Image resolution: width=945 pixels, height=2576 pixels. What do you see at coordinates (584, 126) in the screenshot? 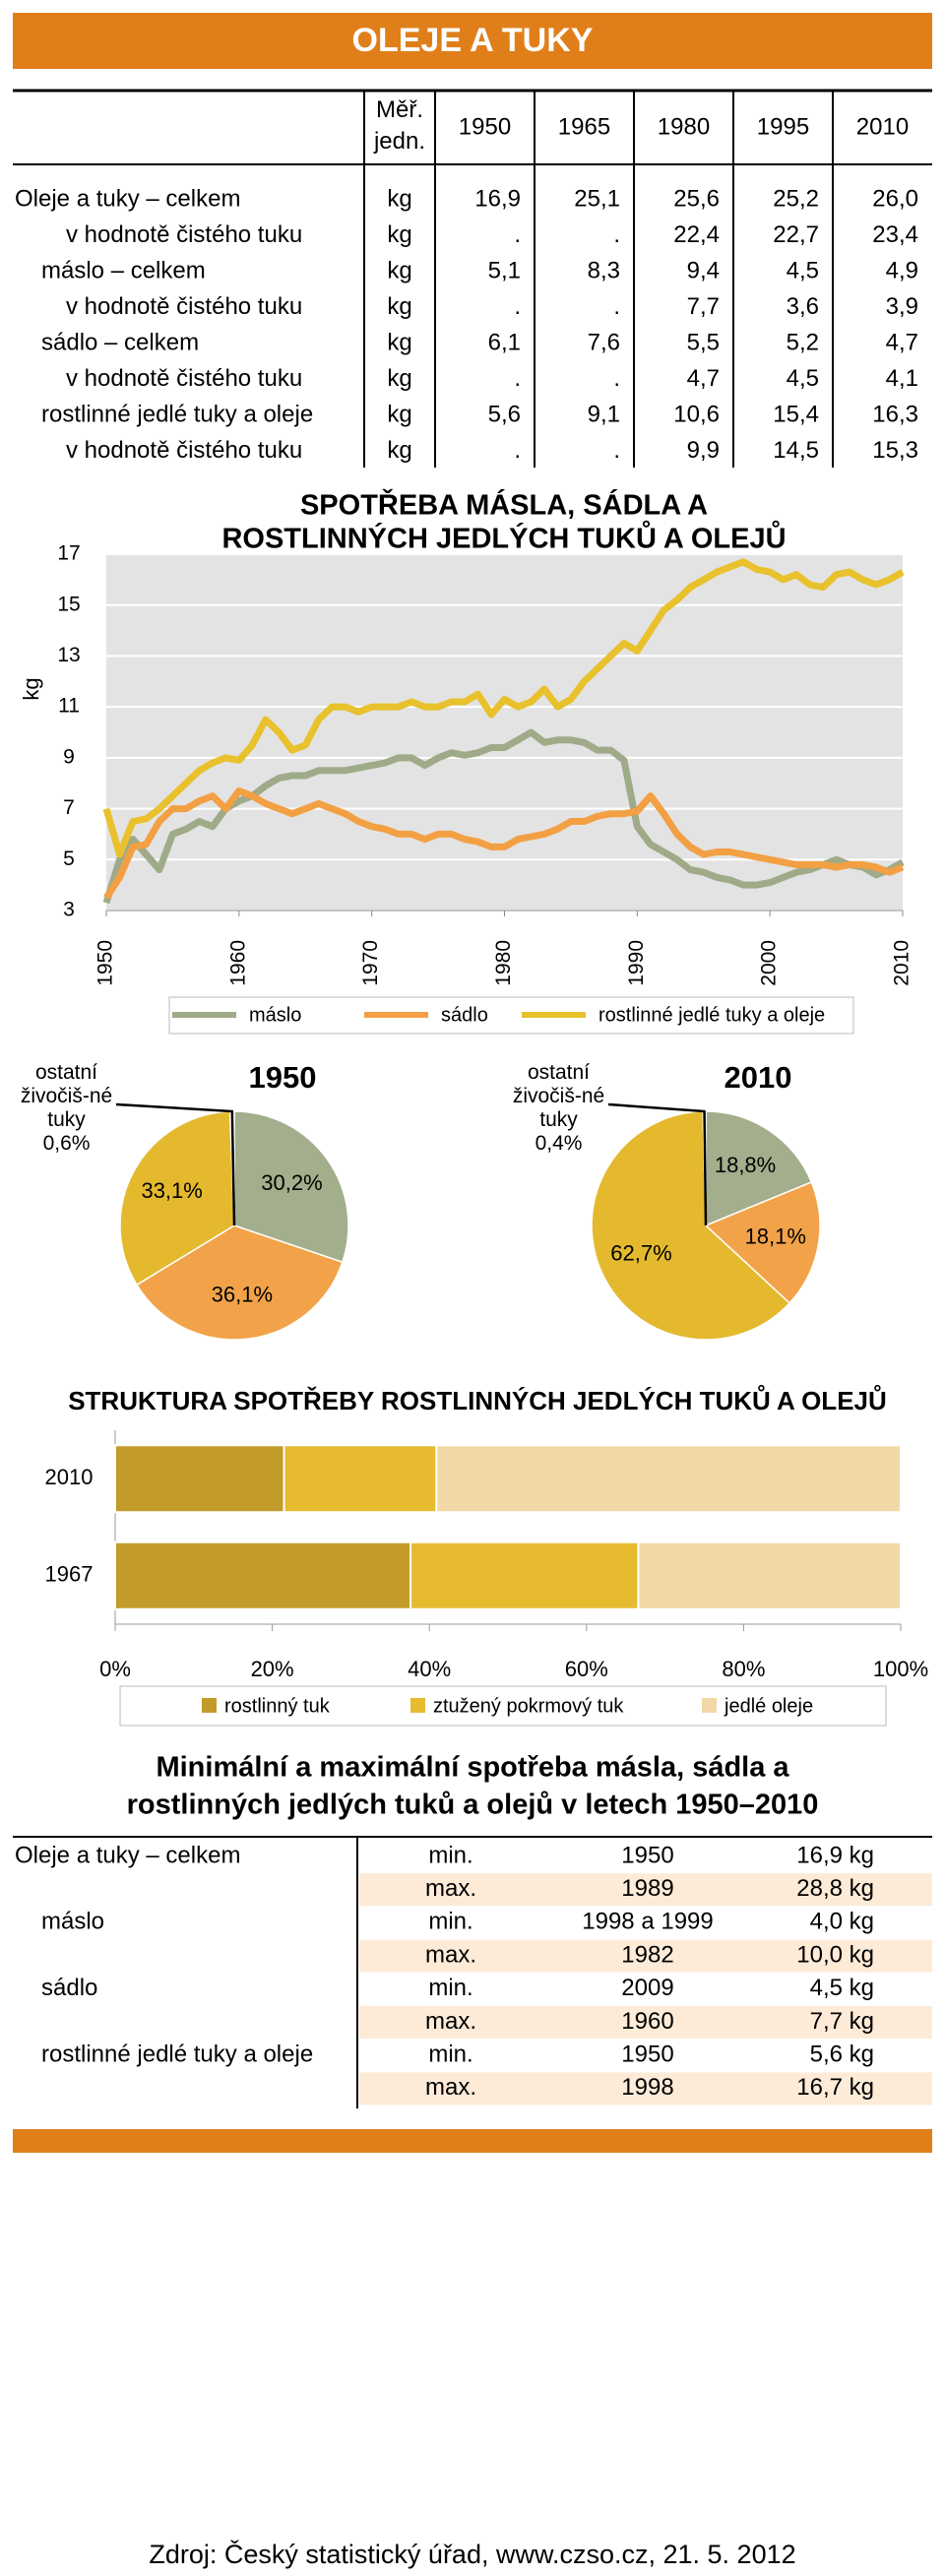
I see `column-header: 1965` at bounding box center [584, 126].